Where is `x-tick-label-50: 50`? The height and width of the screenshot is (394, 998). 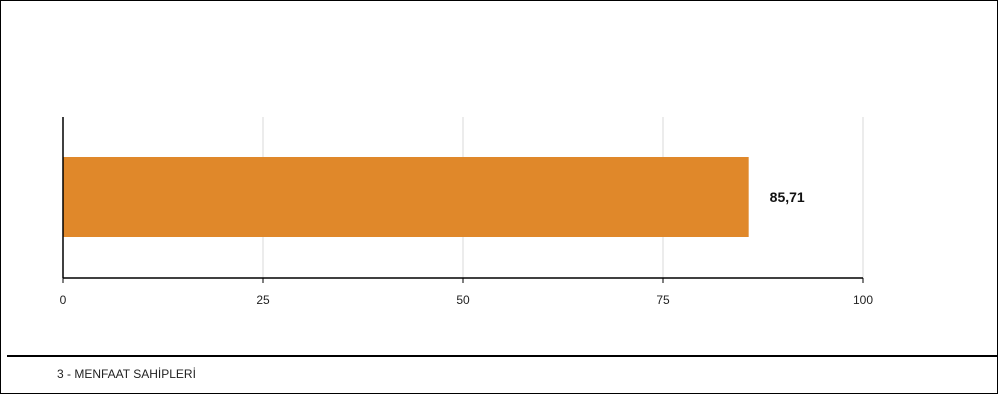
x-tick-label-50: 50 is located at coordinates (463, 300).